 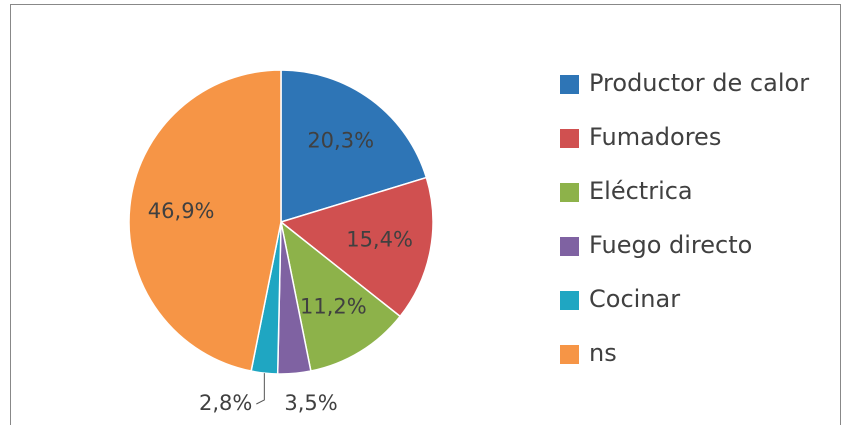 What do you see at coordinates (340, 140) in the screenshot?
I see `data-label: 20,3%` at bounding box center [340, 140].